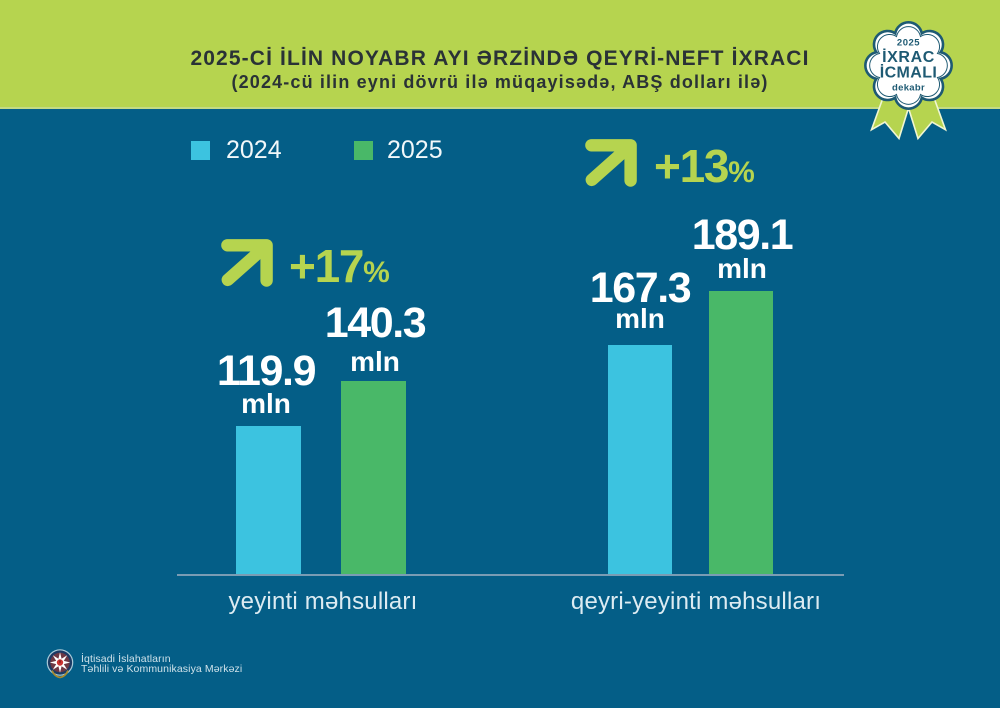  I want to click on svg-text: dekabr, so click(908, 87).